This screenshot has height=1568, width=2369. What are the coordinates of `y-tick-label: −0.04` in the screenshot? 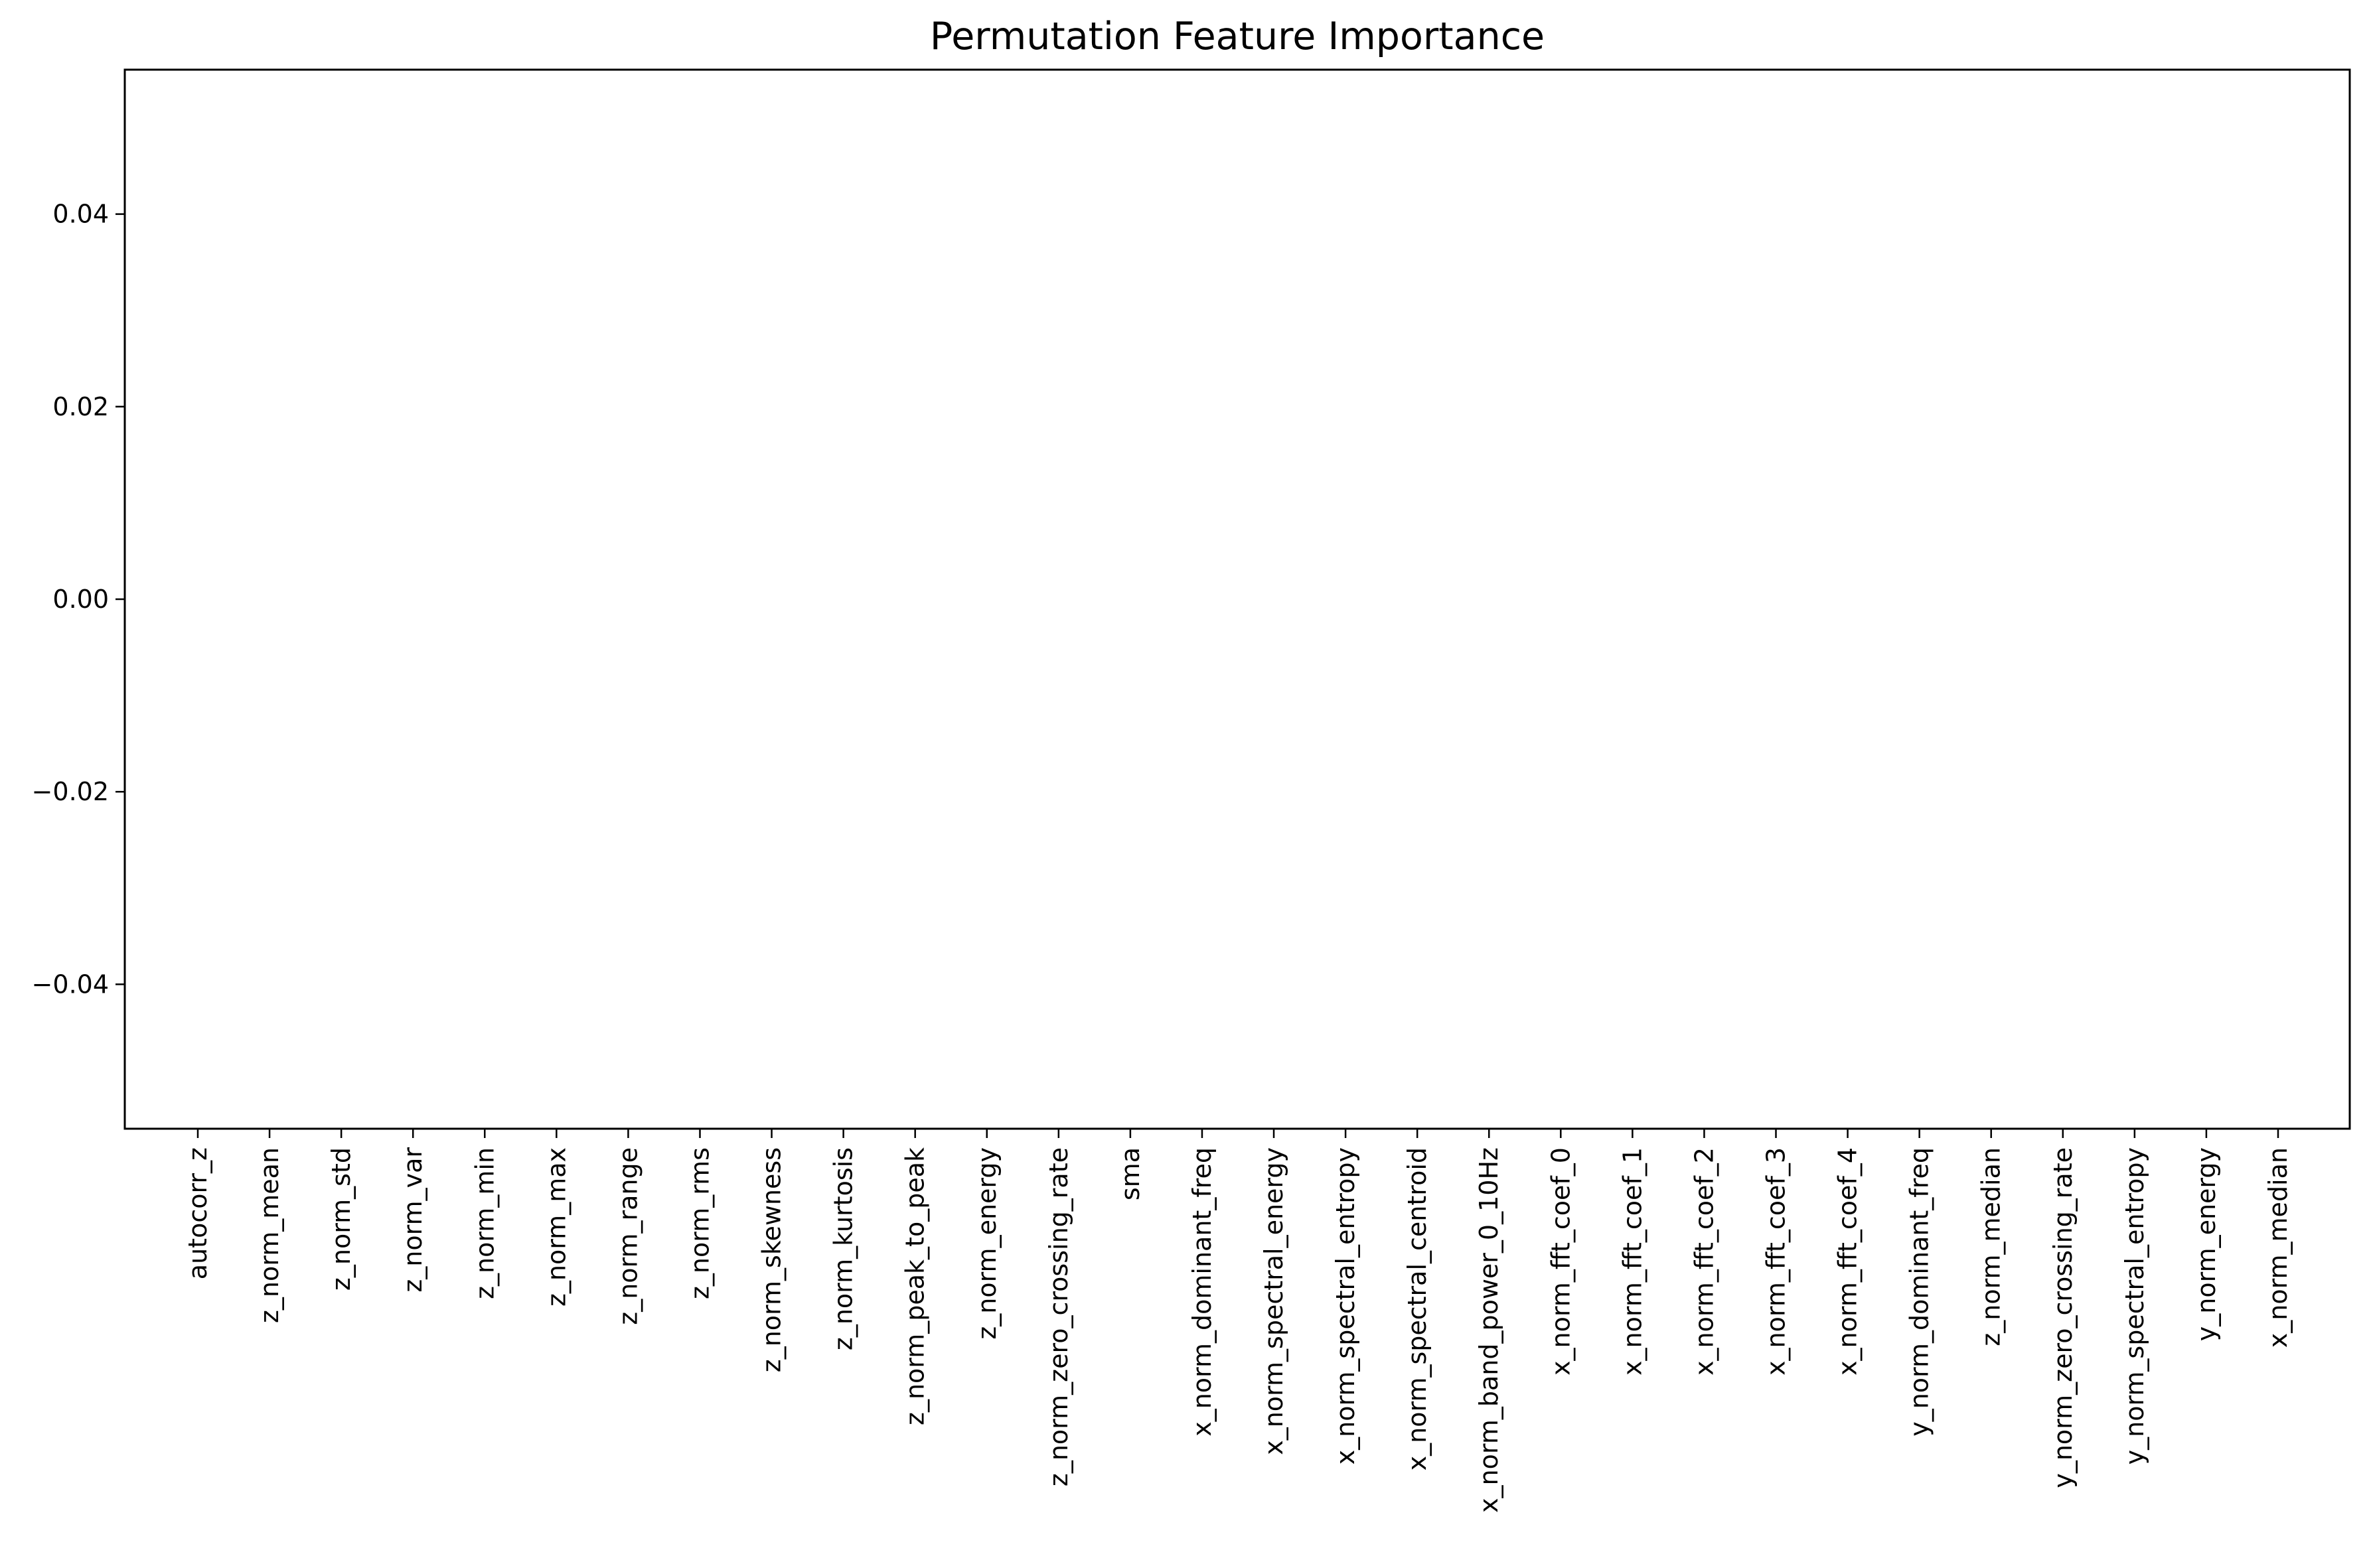 It's located at (70, 984).